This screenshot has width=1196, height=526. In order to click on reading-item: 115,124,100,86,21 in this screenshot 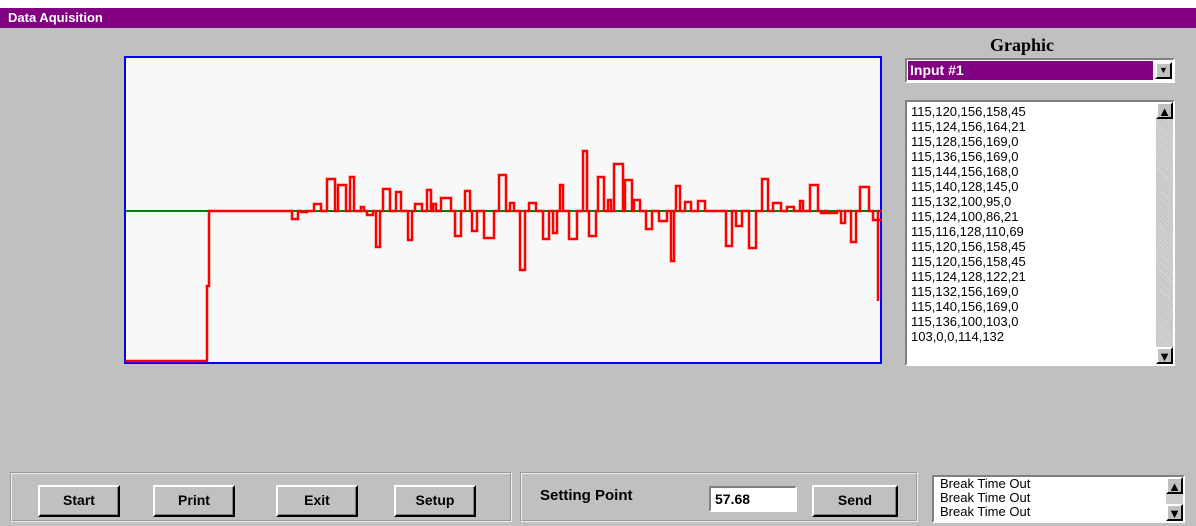, I will do `click(965, 216)`.